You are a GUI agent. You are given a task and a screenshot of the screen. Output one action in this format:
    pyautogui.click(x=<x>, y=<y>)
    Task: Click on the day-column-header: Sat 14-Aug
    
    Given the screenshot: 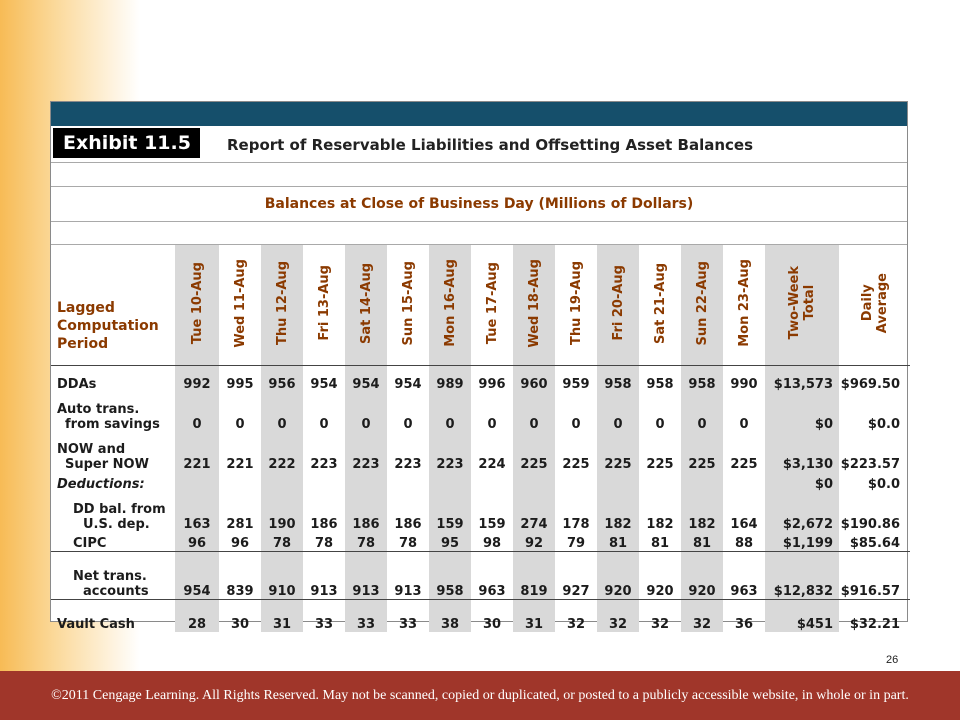 What is the action you would take?
    pyautogui.click(x=366, y=305)
    